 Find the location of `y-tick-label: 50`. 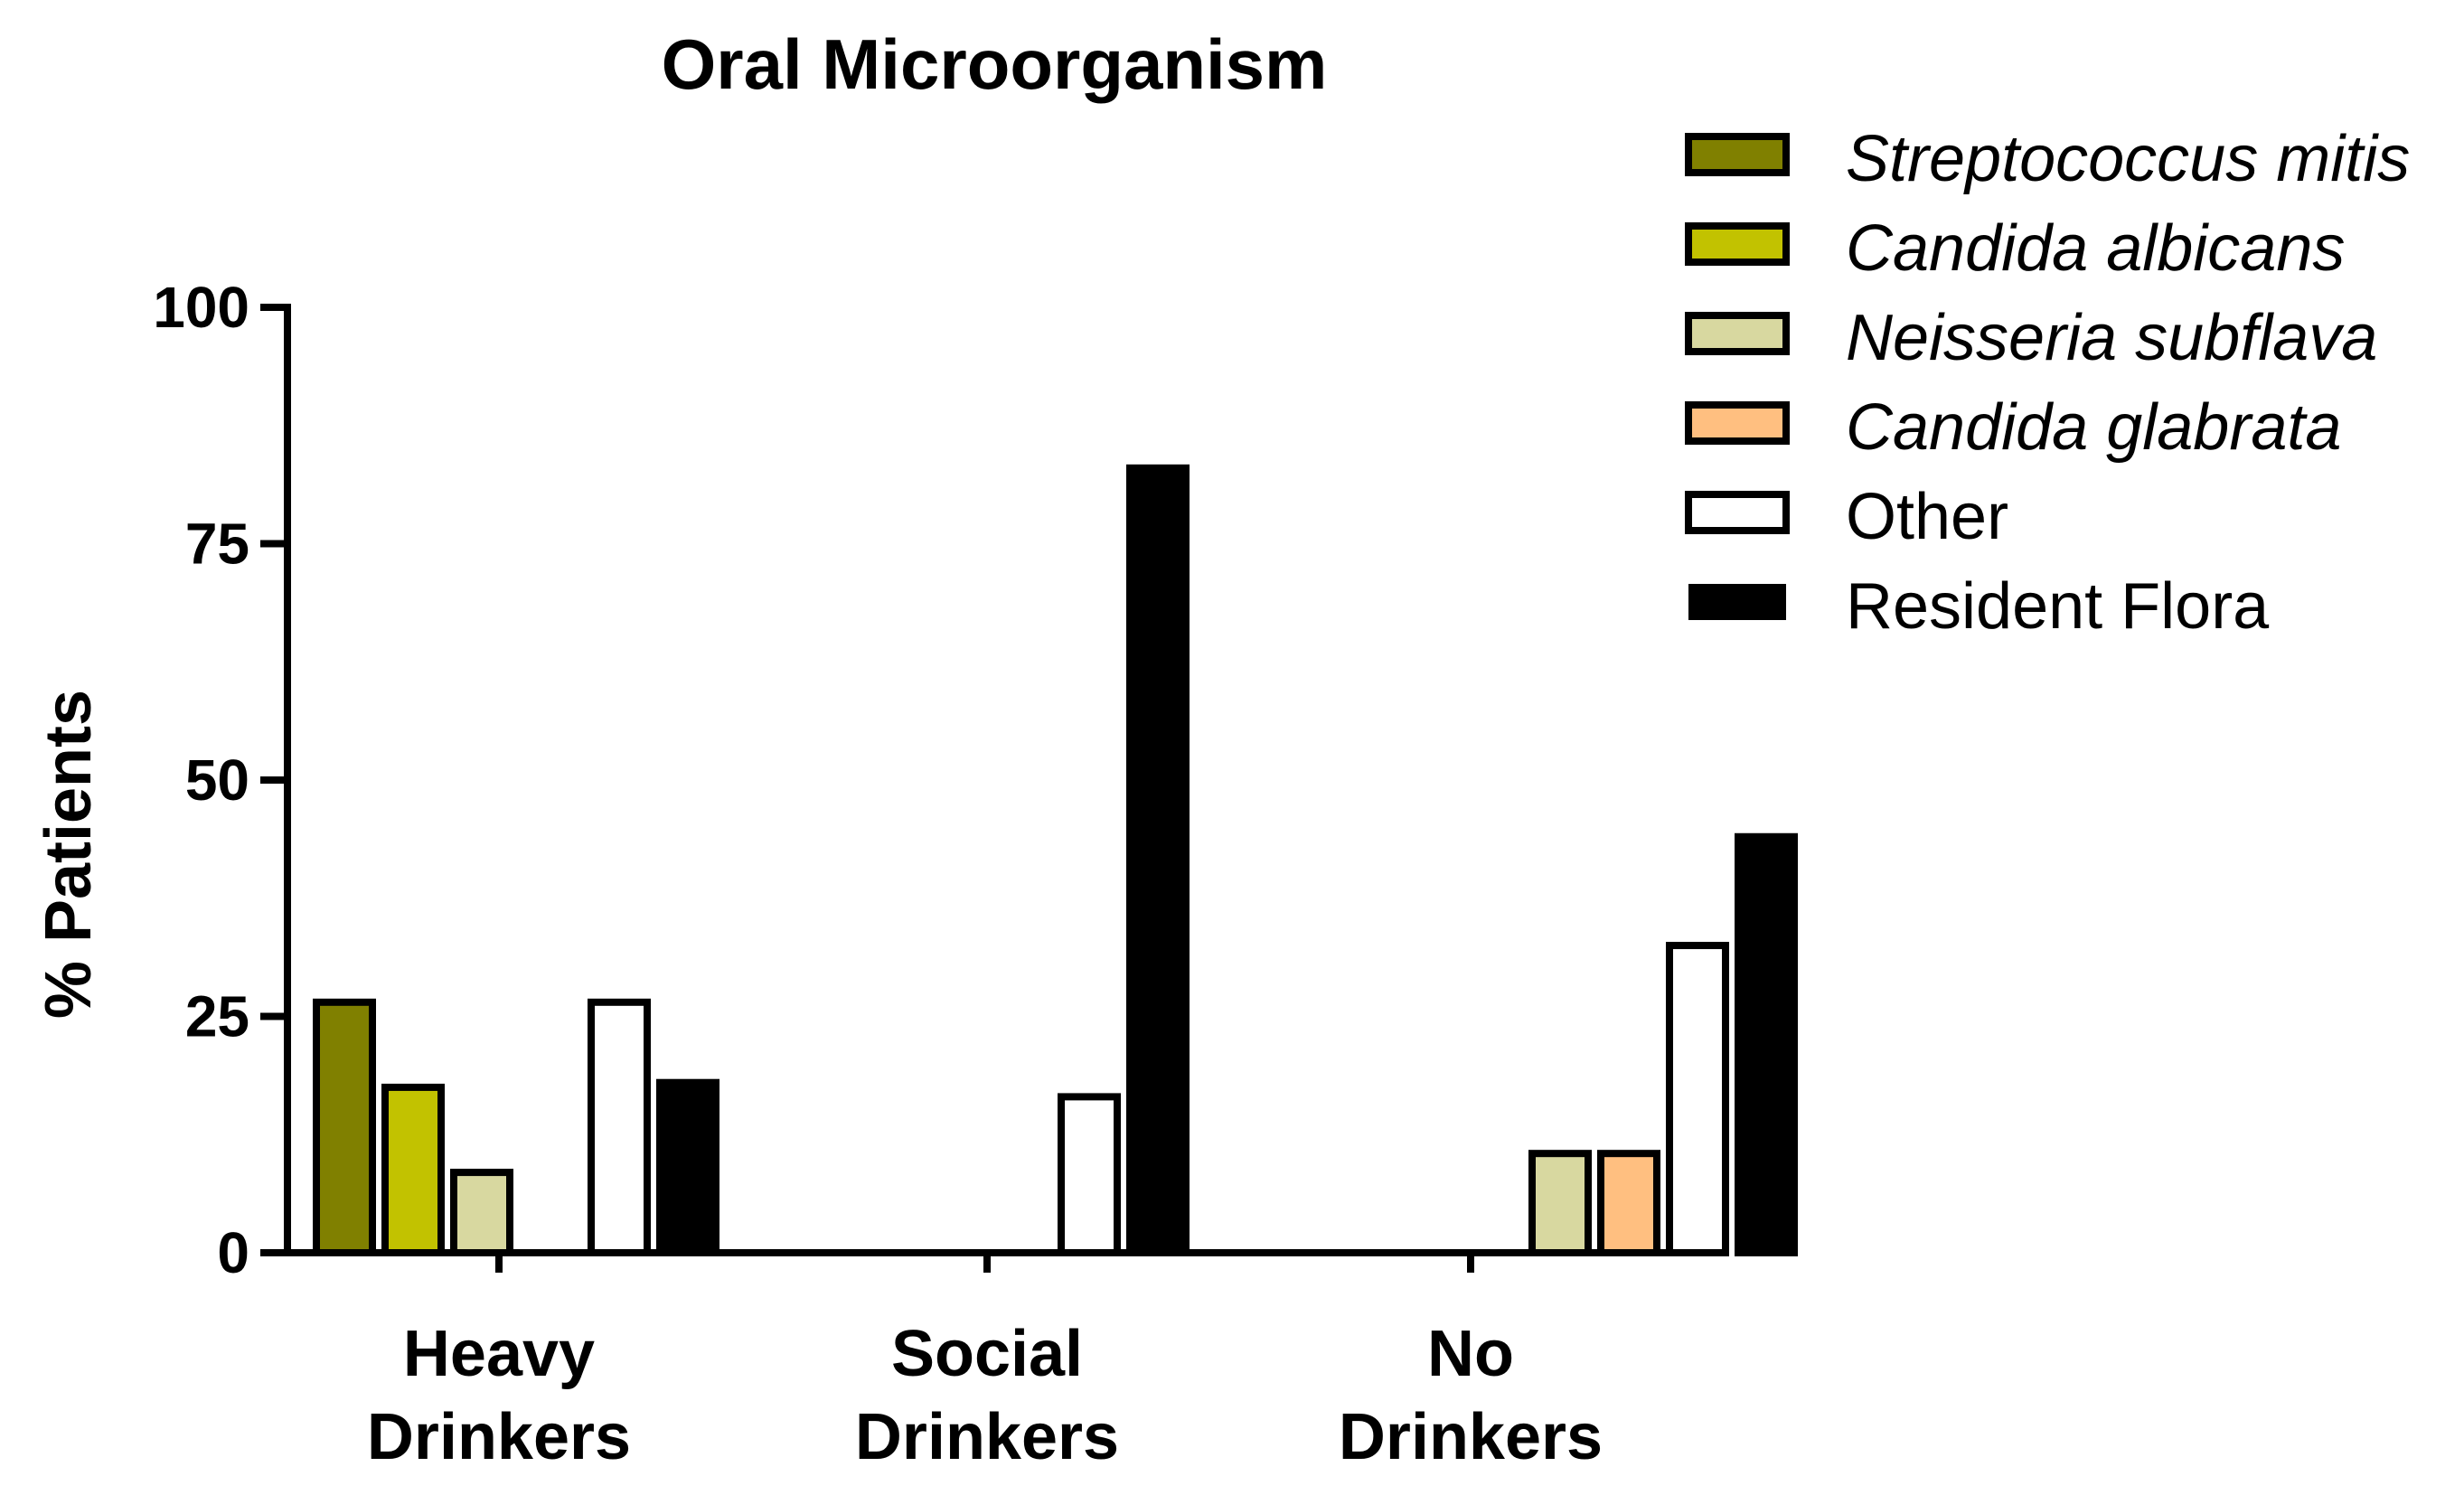

y-tick-label: 50 is located at coordinates (217, 780).